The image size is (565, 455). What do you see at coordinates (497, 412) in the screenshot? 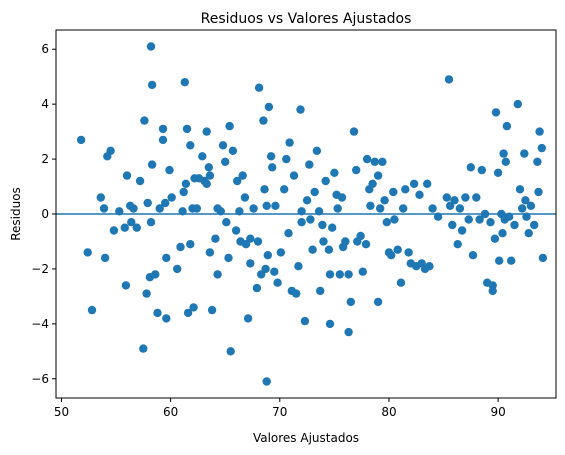
I see `x-tick-label: 90` at bounding box center [497, 412].